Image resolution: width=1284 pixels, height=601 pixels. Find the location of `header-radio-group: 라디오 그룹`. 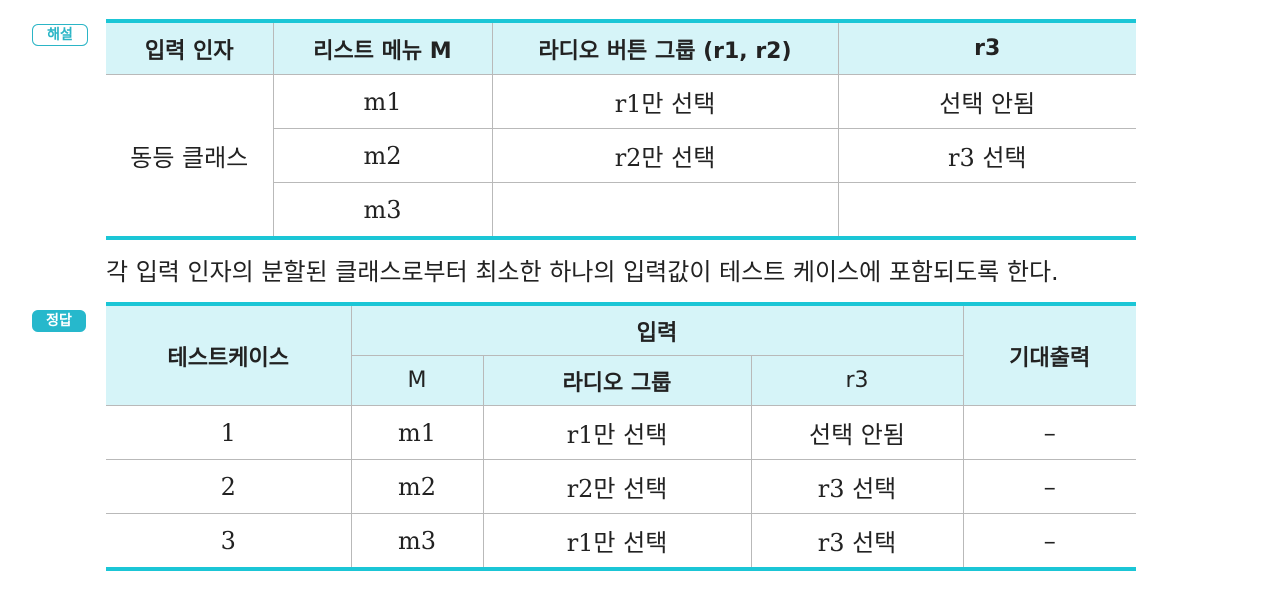

header-radio-group: 라디오 그룹 is located at coordinates (617, 380).